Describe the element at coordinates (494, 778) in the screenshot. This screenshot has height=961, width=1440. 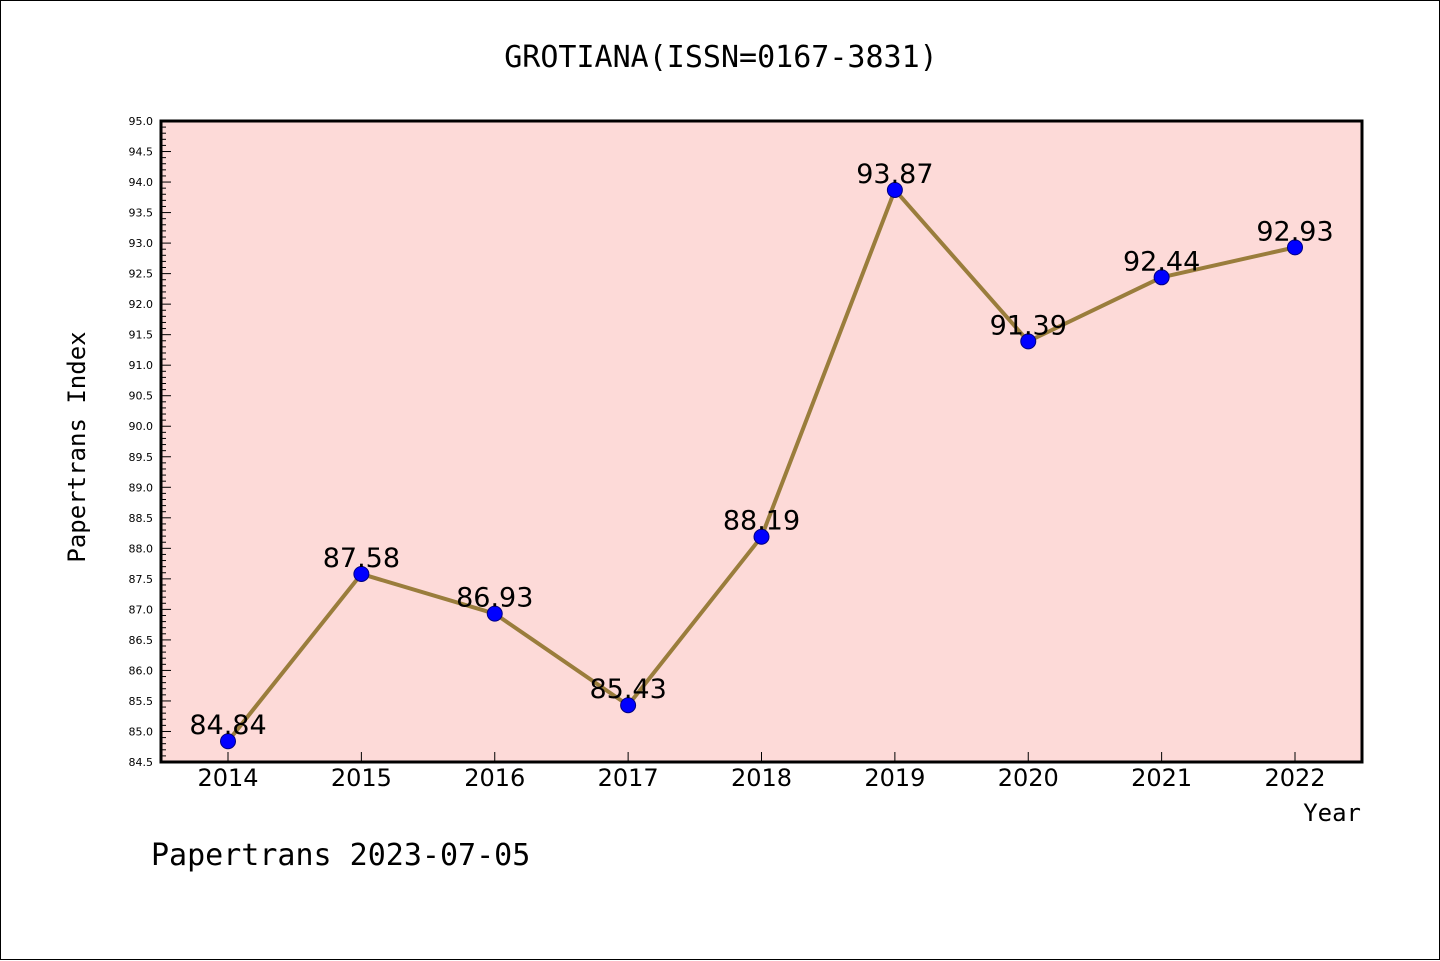
I see `x-tick-label: 2016` at that location.